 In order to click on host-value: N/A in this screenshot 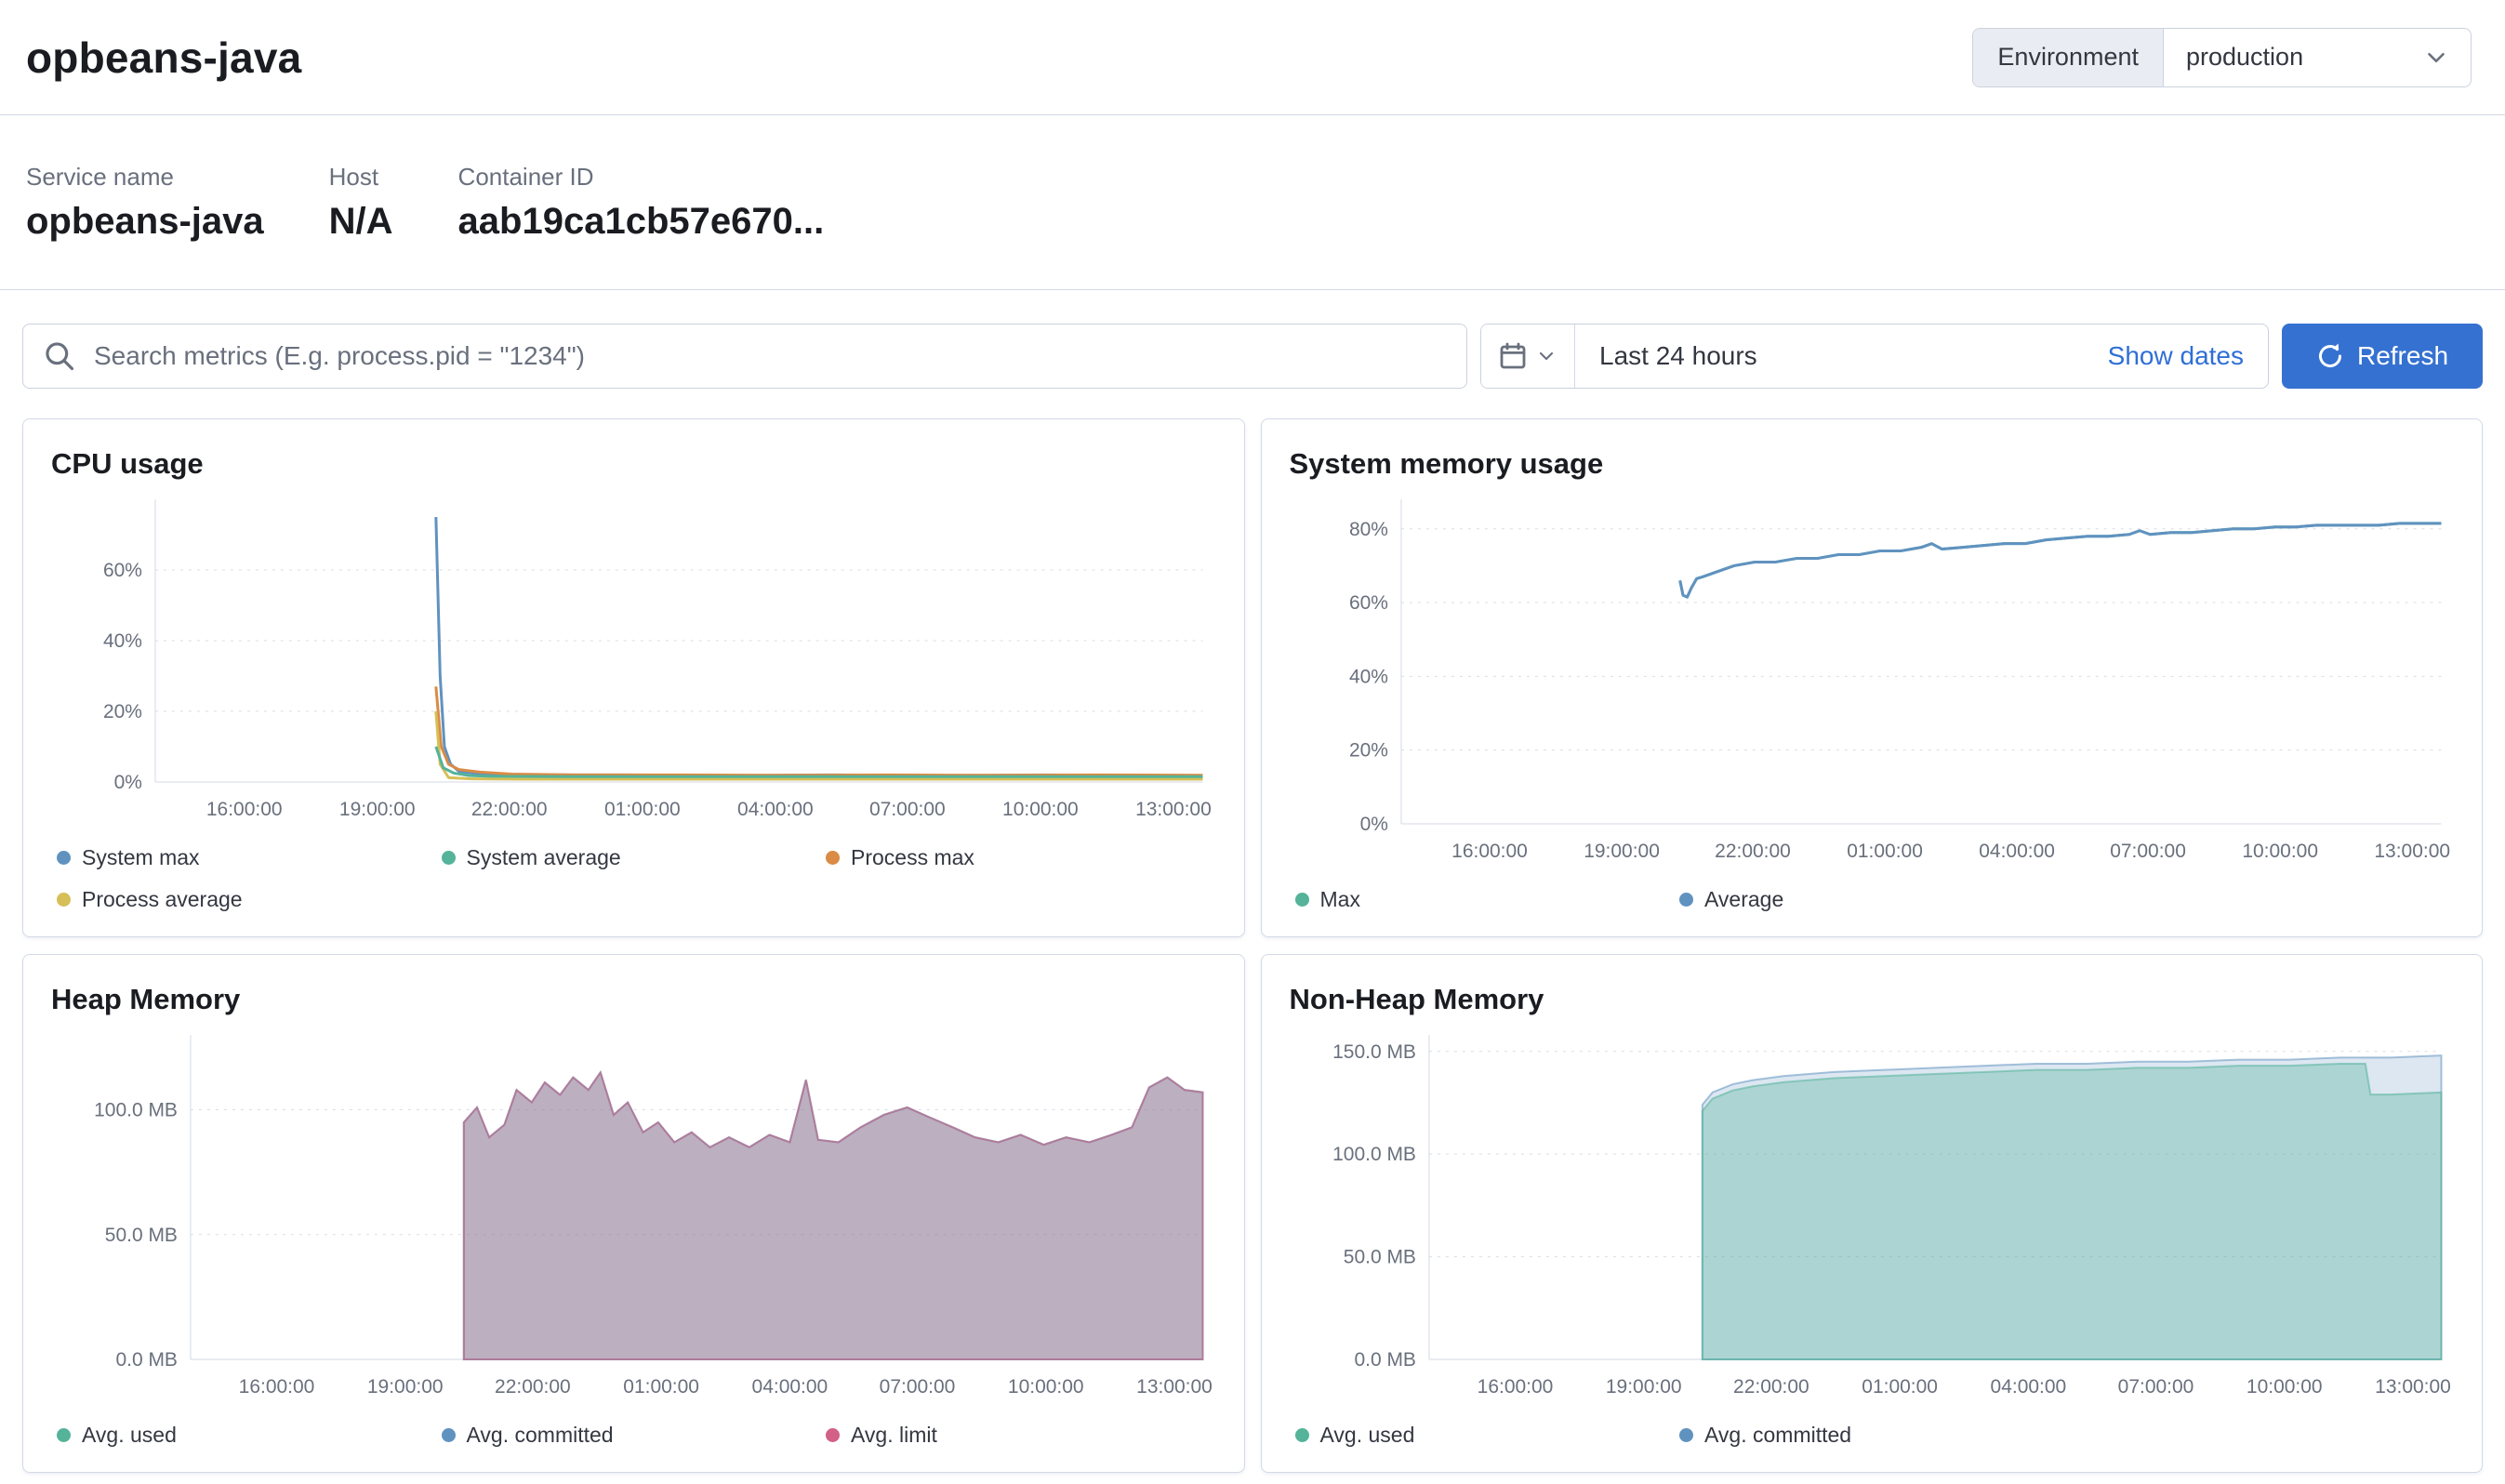, I will do `click(360, 221)`.